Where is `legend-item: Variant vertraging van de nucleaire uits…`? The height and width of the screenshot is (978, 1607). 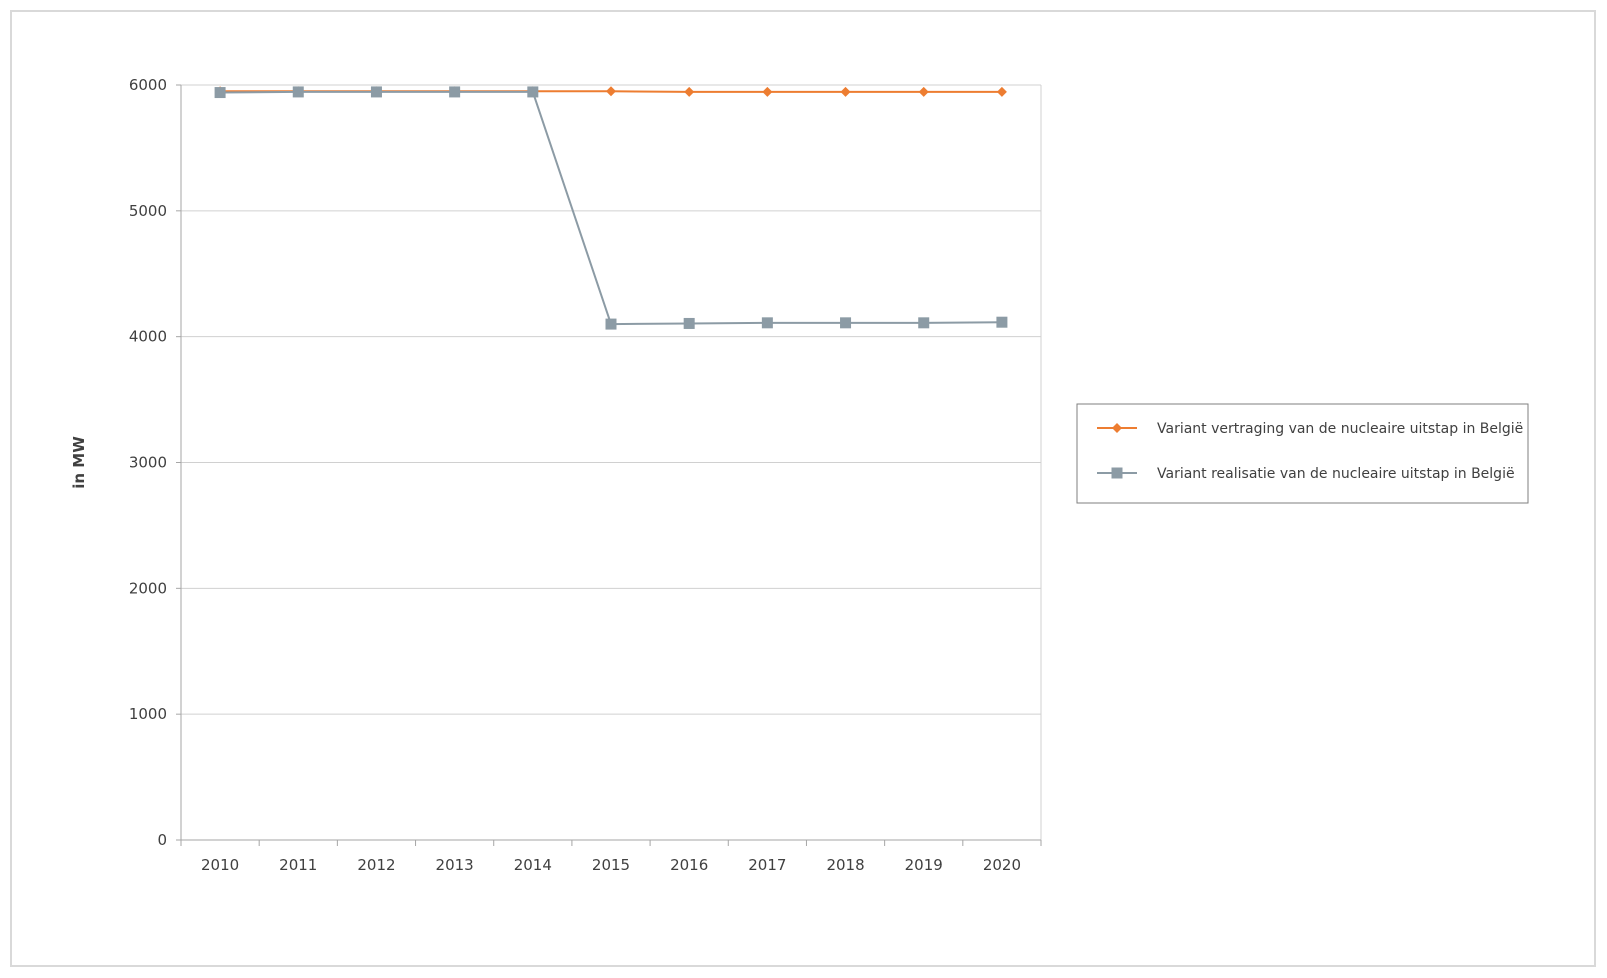 legend-item: Variant vertraging van de nucleaire uits… is located at coordinates (1310, 429).